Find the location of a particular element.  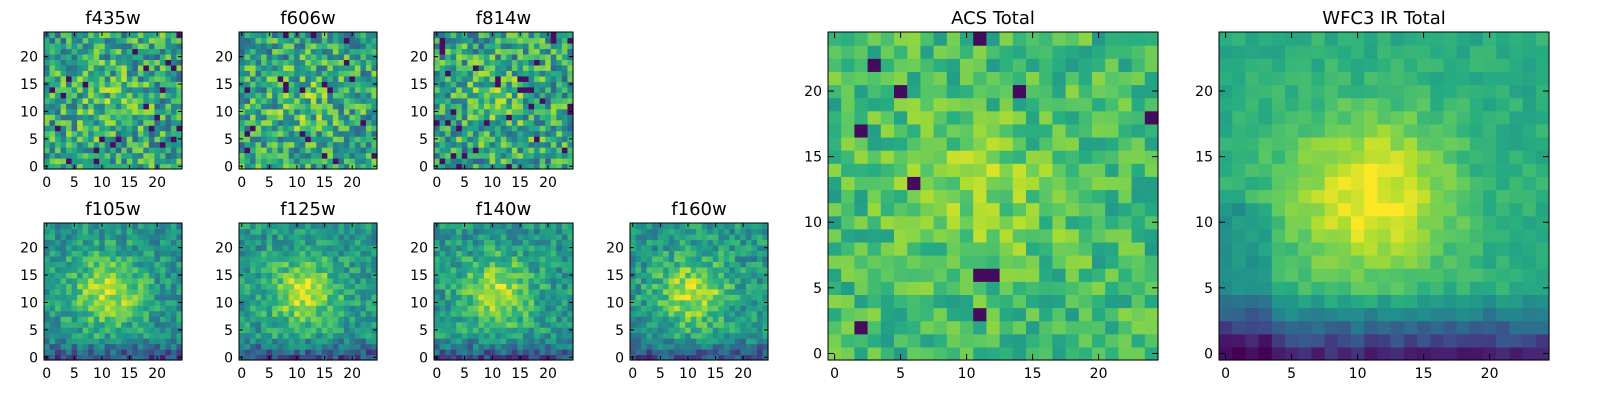

y-tick-label: 10 is located at coordinates (419, 303).